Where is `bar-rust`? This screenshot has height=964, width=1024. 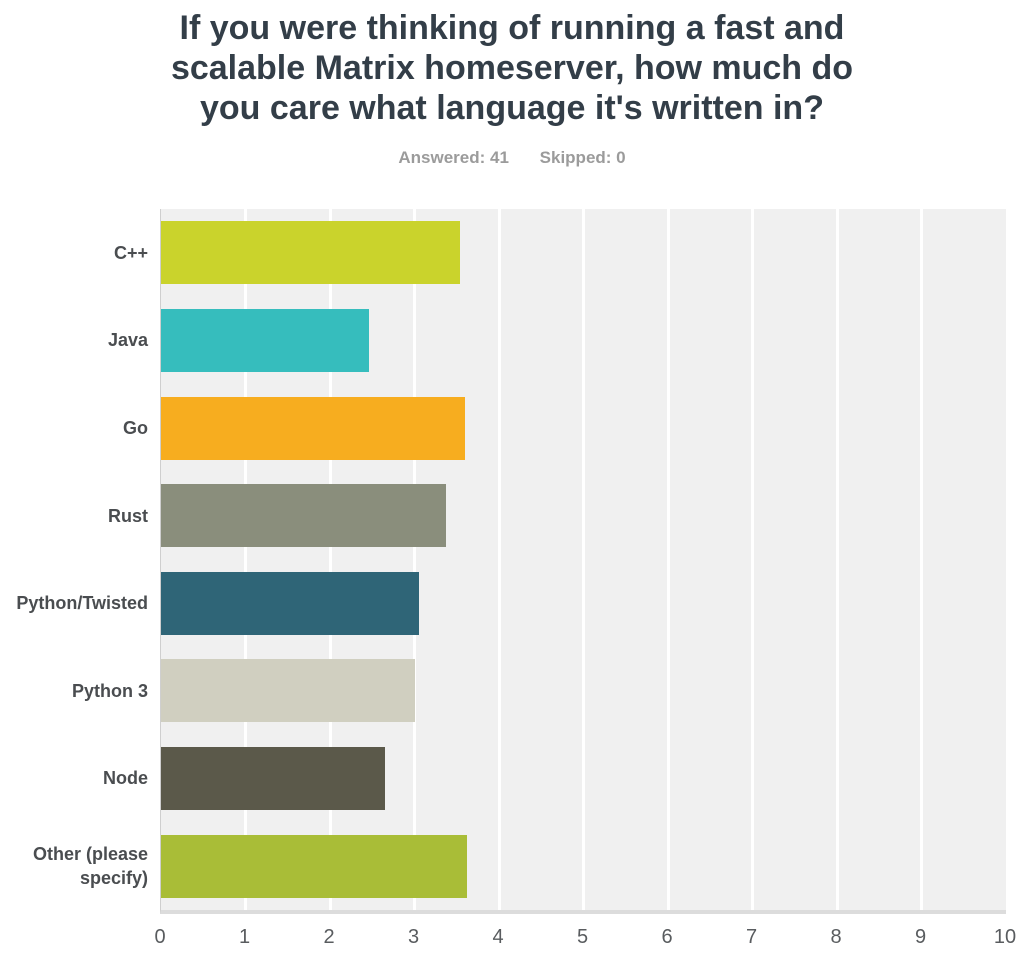 bar-rust is located at coordinates (303, 516).